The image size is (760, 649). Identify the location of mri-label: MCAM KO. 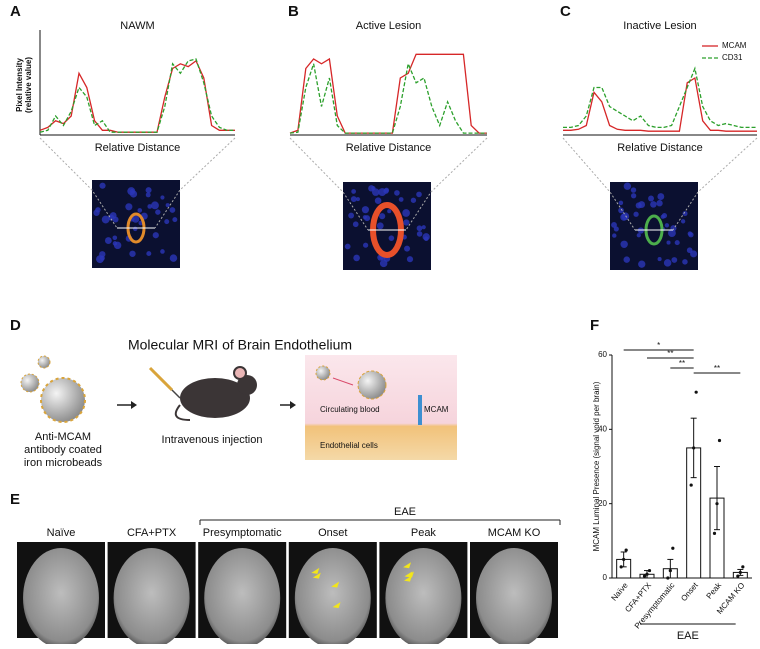
(514, 533).